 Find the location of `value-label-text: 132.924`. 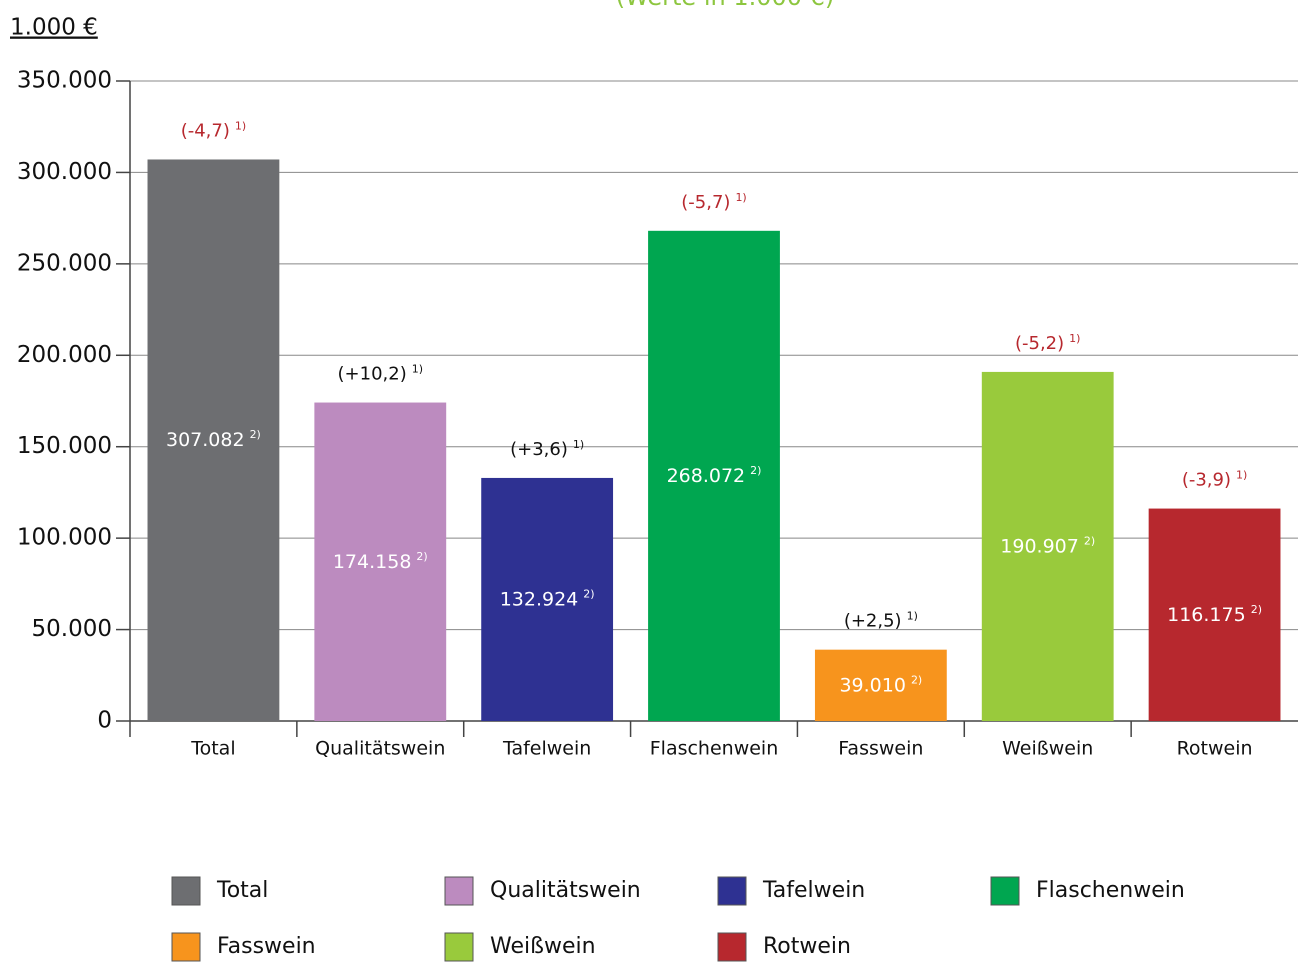

value-label-text: 132.924 is located at coordinates (539, 599).